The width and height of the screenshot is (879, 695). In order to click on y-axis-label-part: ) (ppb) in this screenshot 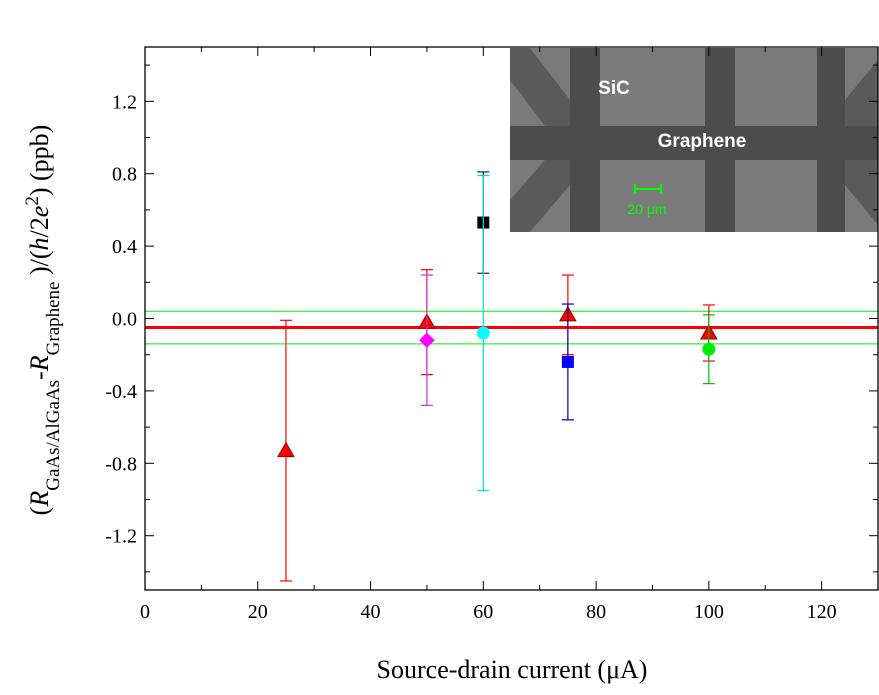, I will do `click(39, 160)`.